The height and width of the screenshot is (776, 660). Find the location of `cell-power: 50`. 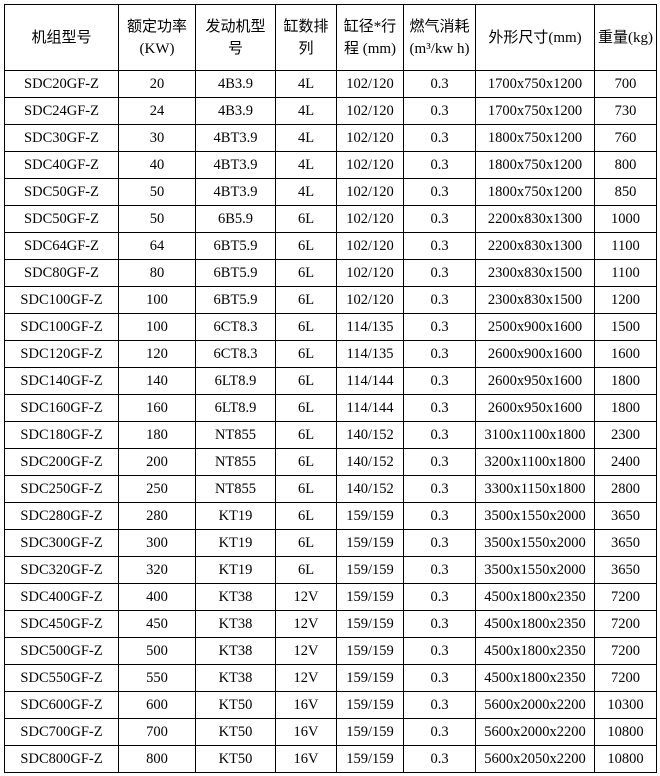

cell-power: 50 is located at coordinates (157, 192).